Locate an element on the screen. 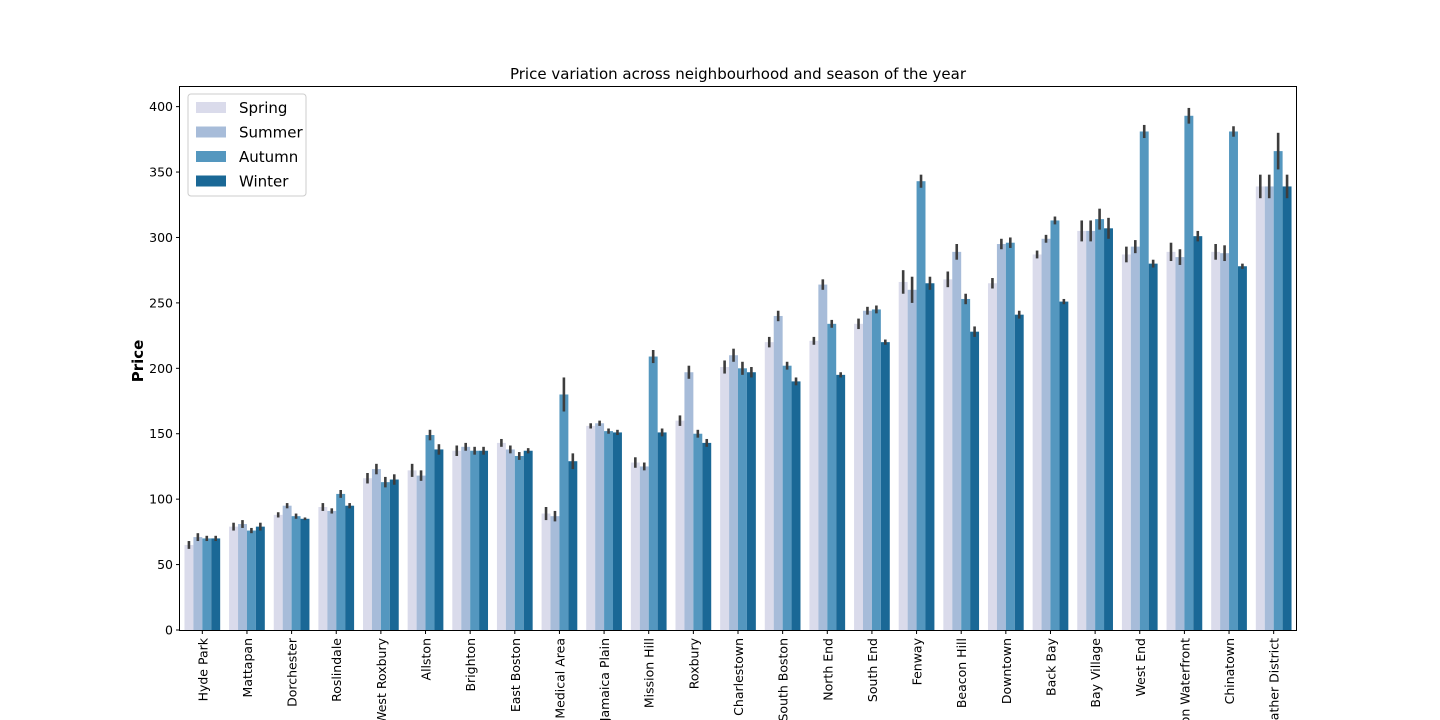  x-tick-label: North End is located at coordinates (827, 669).